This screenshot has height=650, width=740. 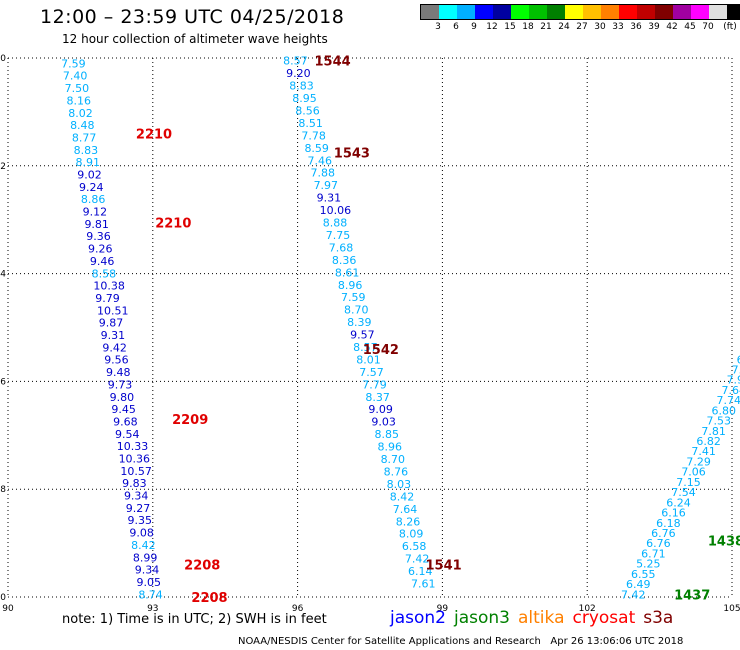 I want to click on wave-height-value: 10.06, so click(x=336, y=210).